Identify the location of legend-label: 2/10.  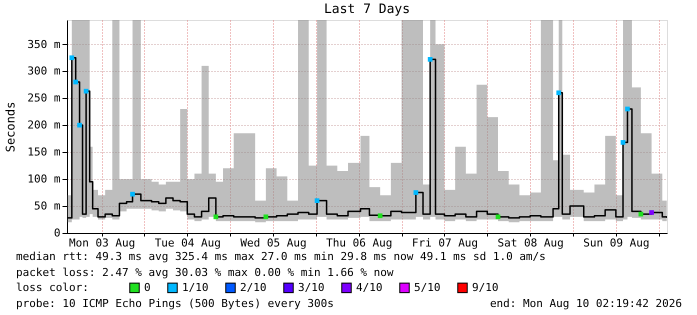
(253, 287).